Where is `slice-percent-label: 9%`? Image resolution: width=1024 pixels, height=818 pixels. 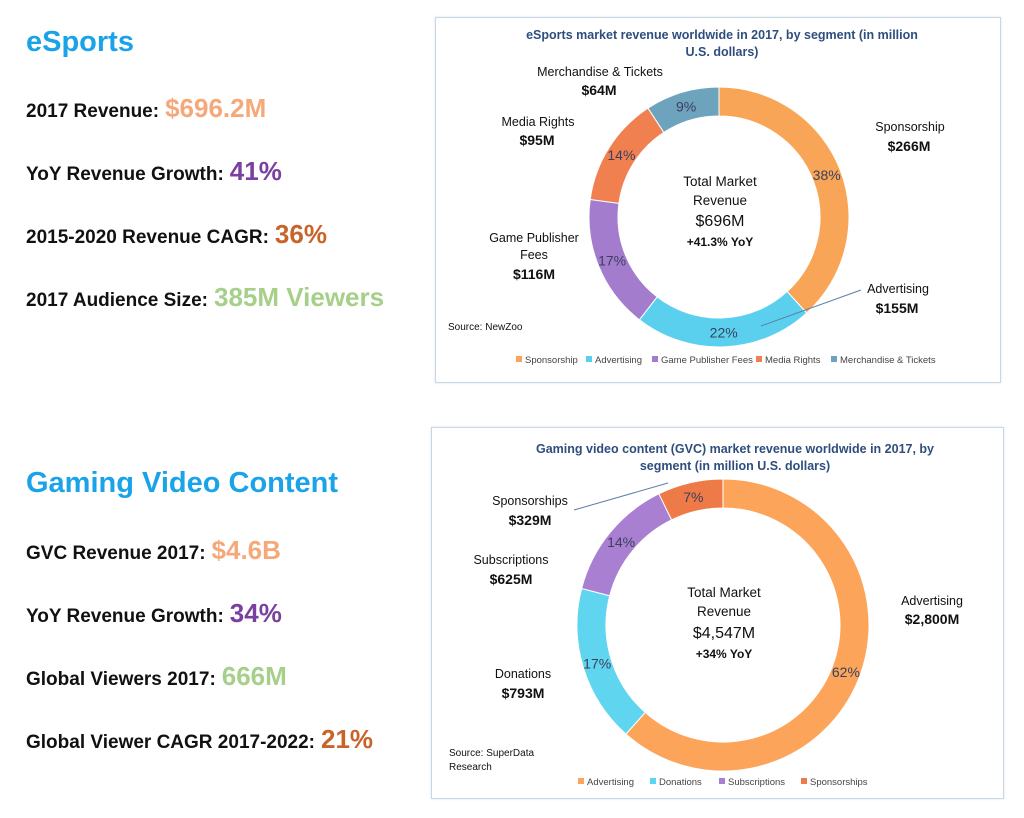
slice-percent-label: 9% is located at coordinates (686, 106).